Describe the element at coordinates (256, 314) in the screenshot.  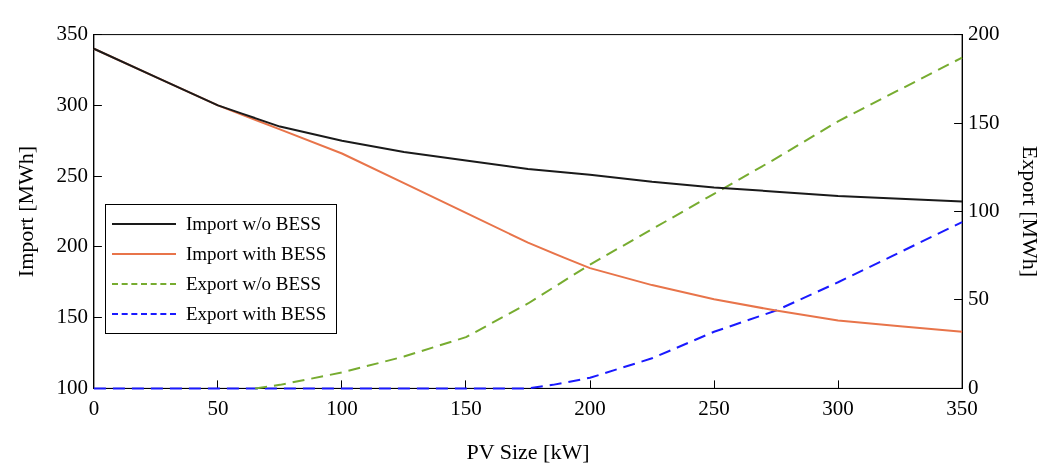
I see `legend-label: Export with BESS` at that location.